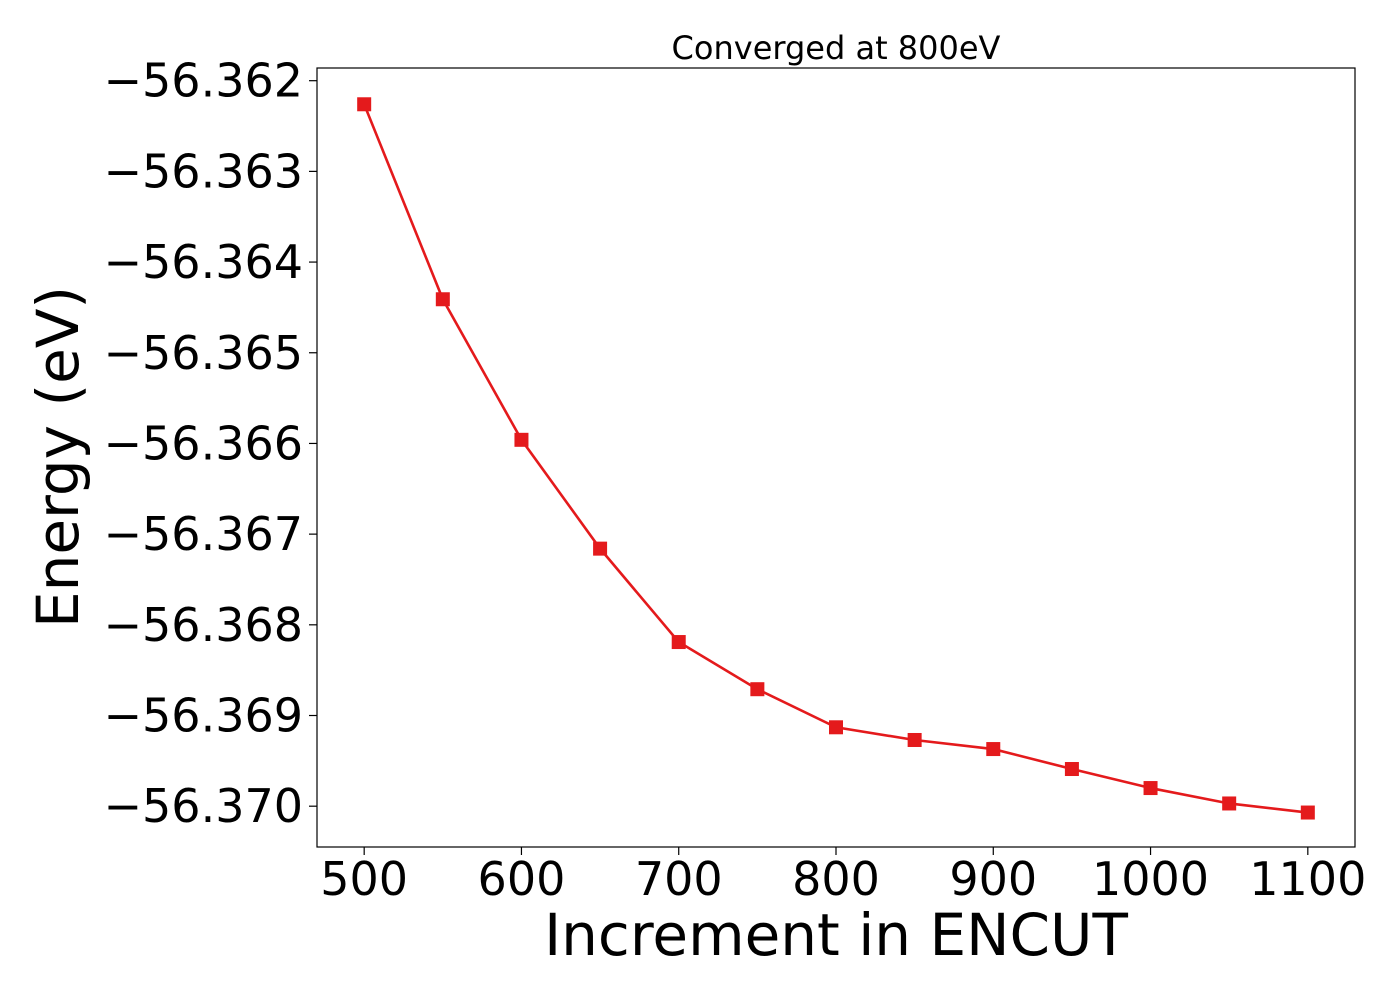 Image resolution: width=1400 pixels, height=1000 pixels. I want to click on x-tick-label: 1100, so click(1307, 879).